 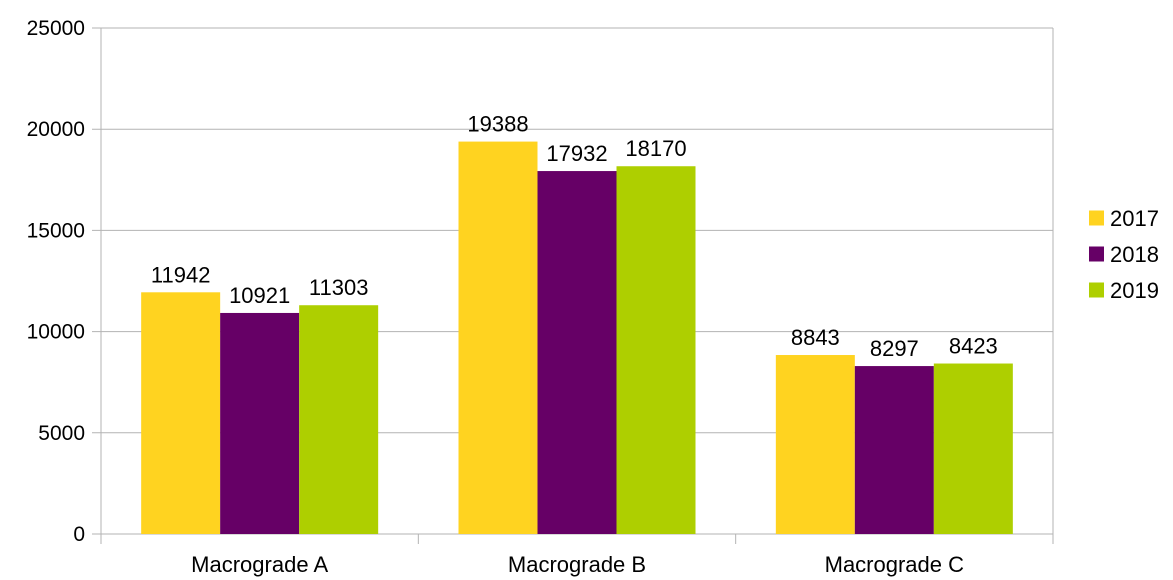 What do you see at coordinates (56, 28) in the screenshot?
I see `y-tick-label: 25000` at bounding box center [56, 28].